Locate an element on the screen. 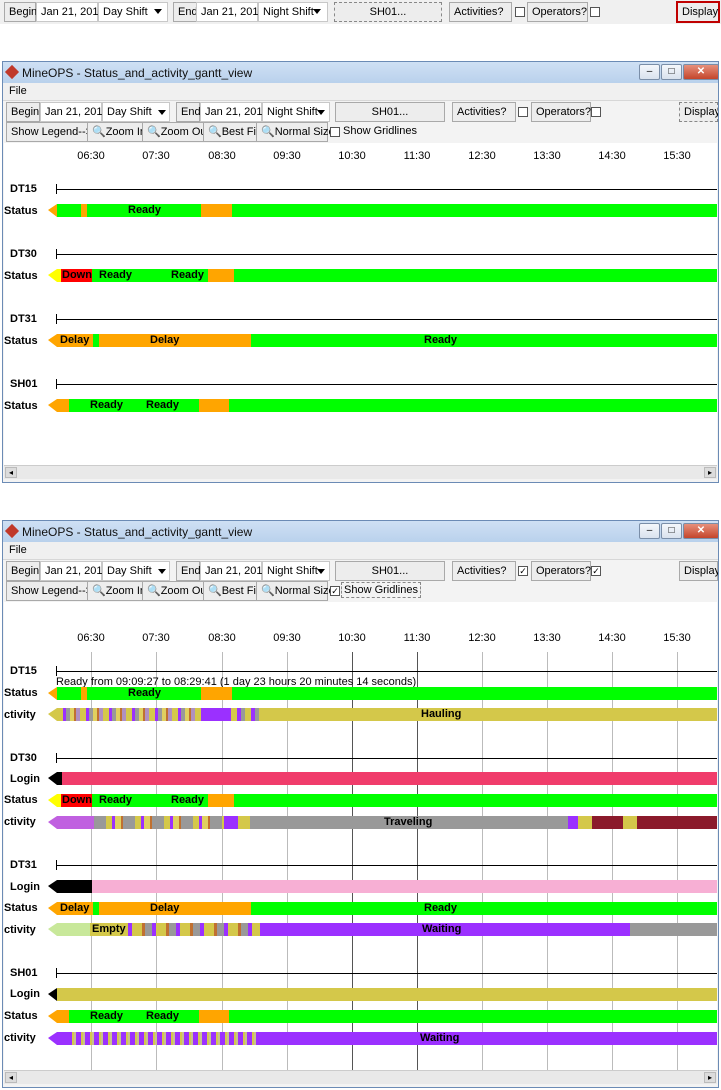  activities-checkbox: ✓ is located at coordinates (523, 571).